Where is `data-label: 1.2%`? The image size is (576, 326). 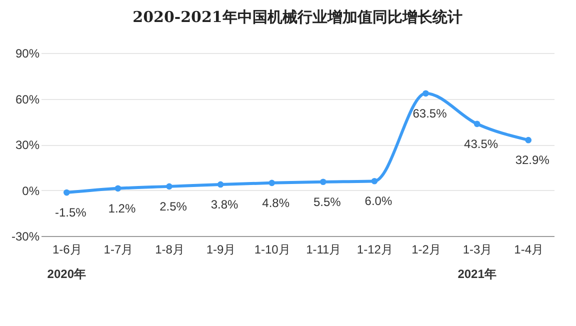 data-label: 1.2% is located at coordinates (122, 208).